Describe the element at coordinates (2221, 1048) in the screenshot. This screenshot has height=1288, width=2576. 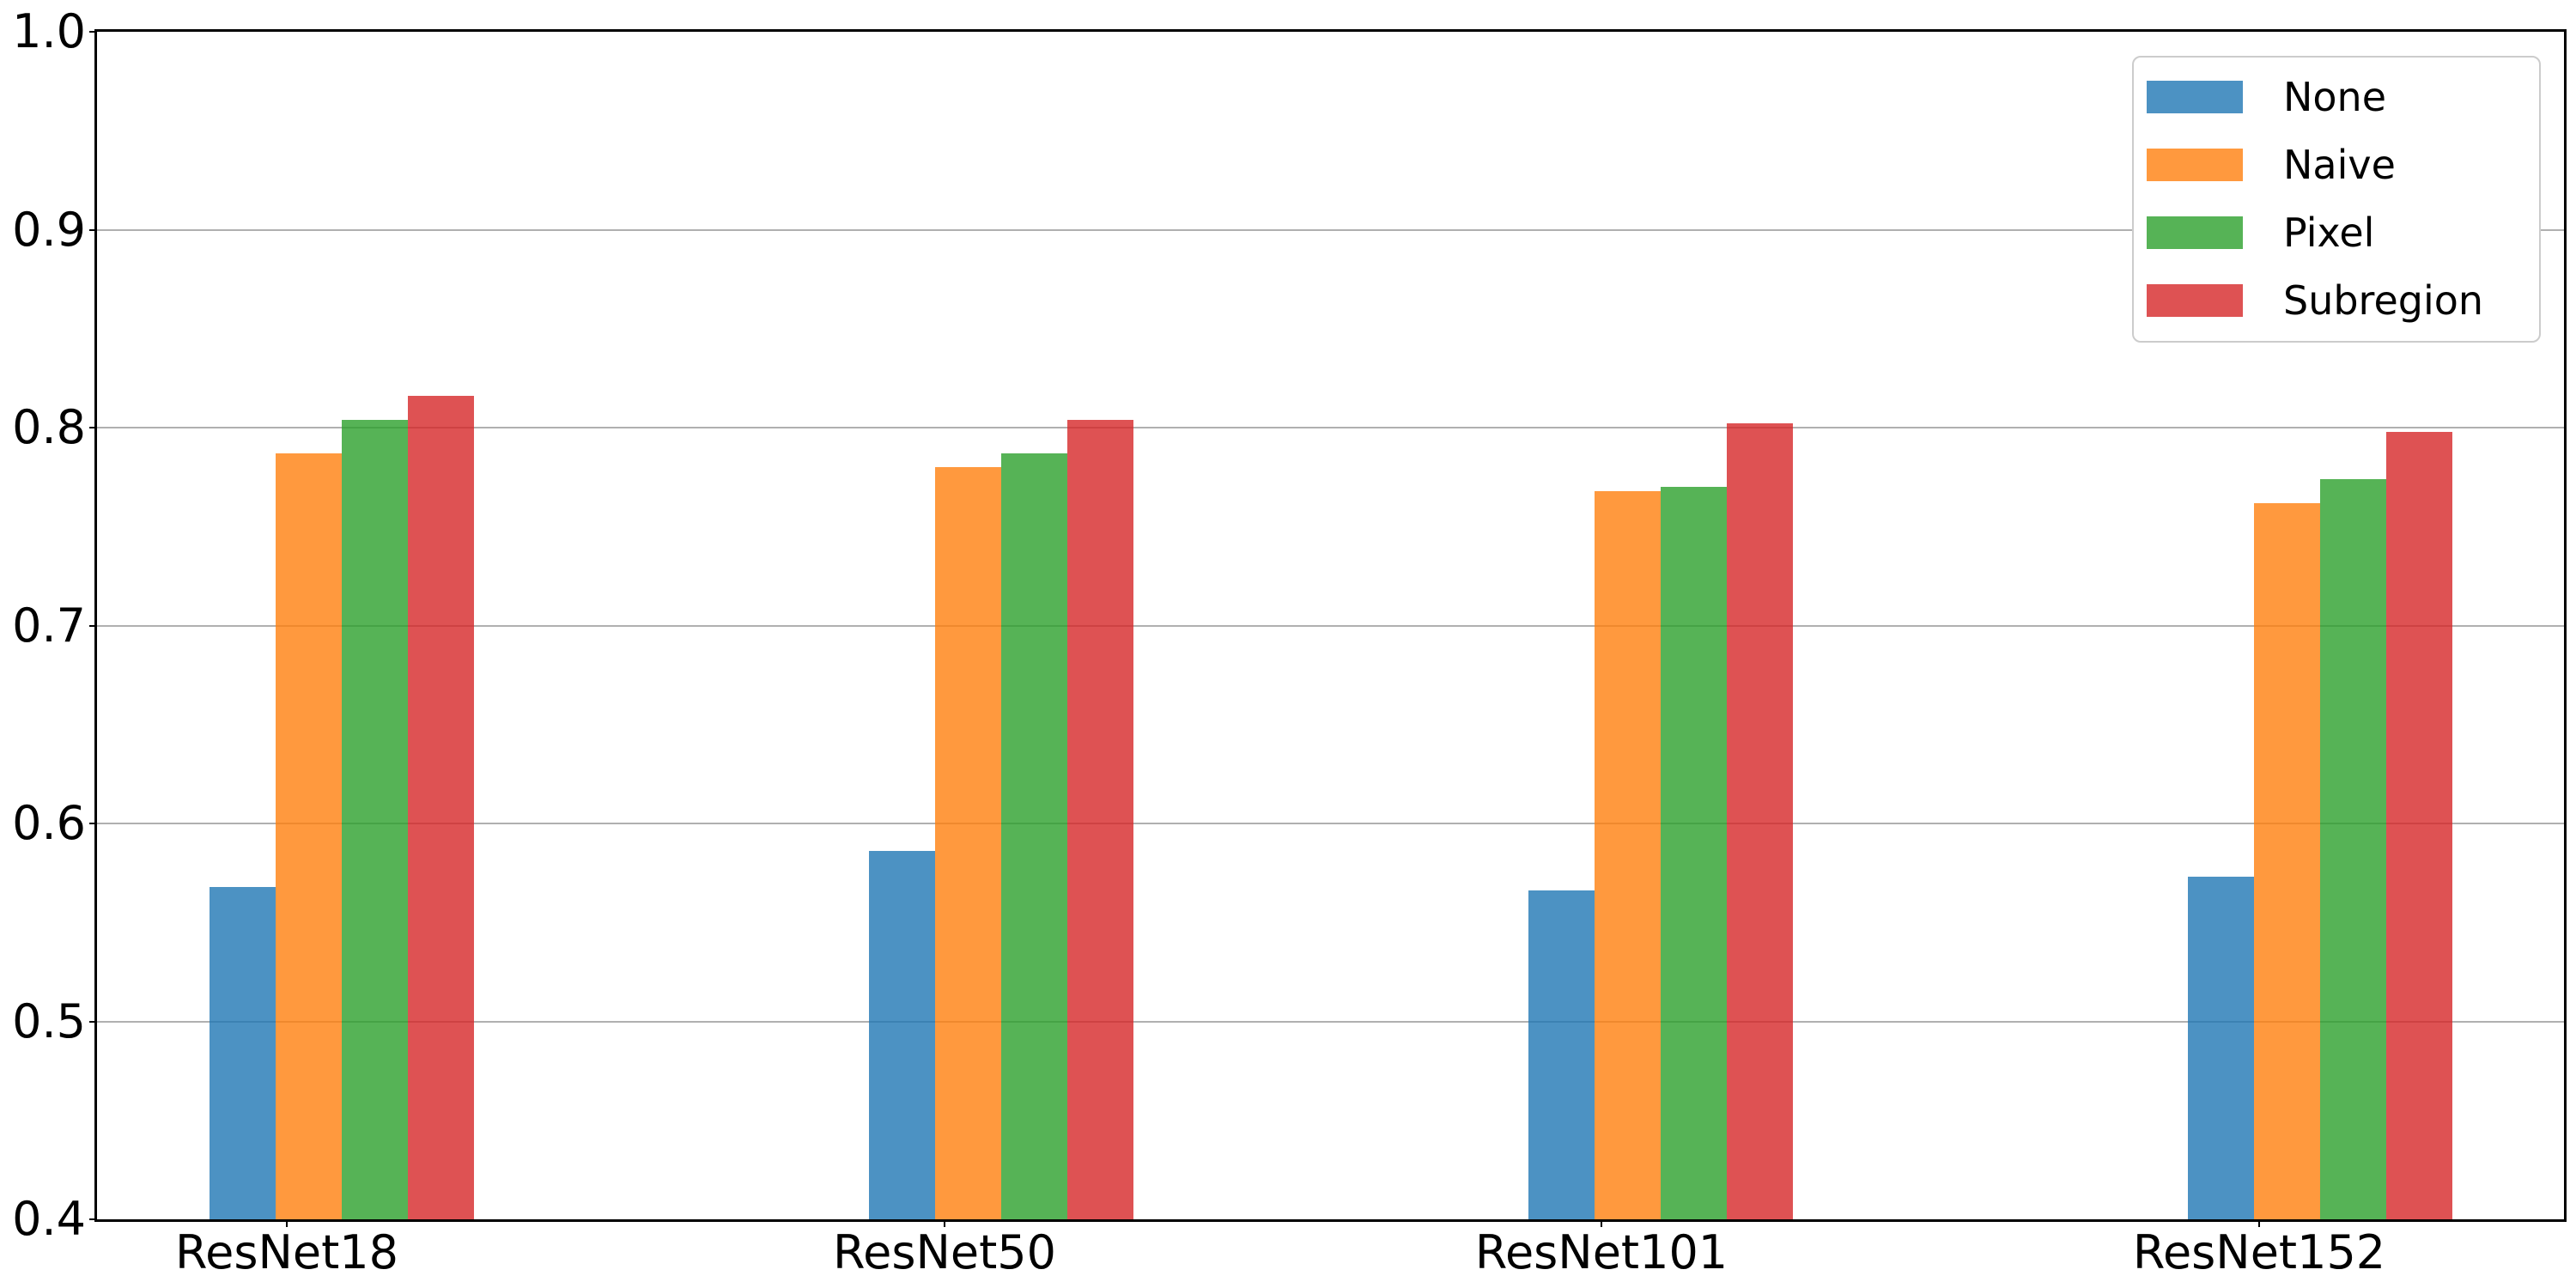
I see `bar-none-resnet152` at that location.